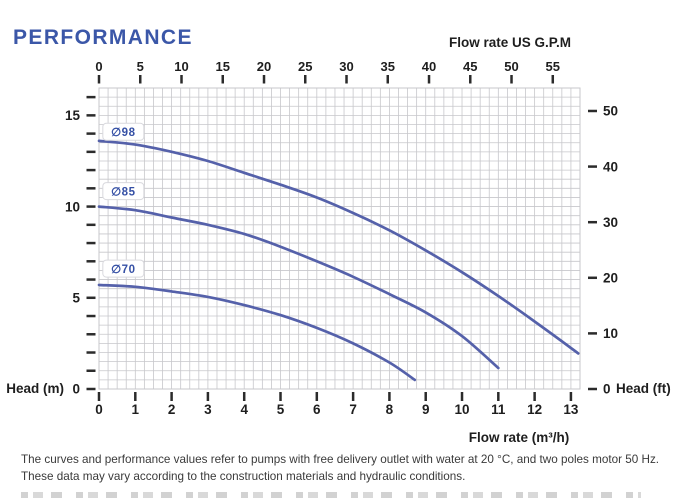 This screenshot has width=675, height=500. I want to click on x-tick-label: 4, so click(244, 409).